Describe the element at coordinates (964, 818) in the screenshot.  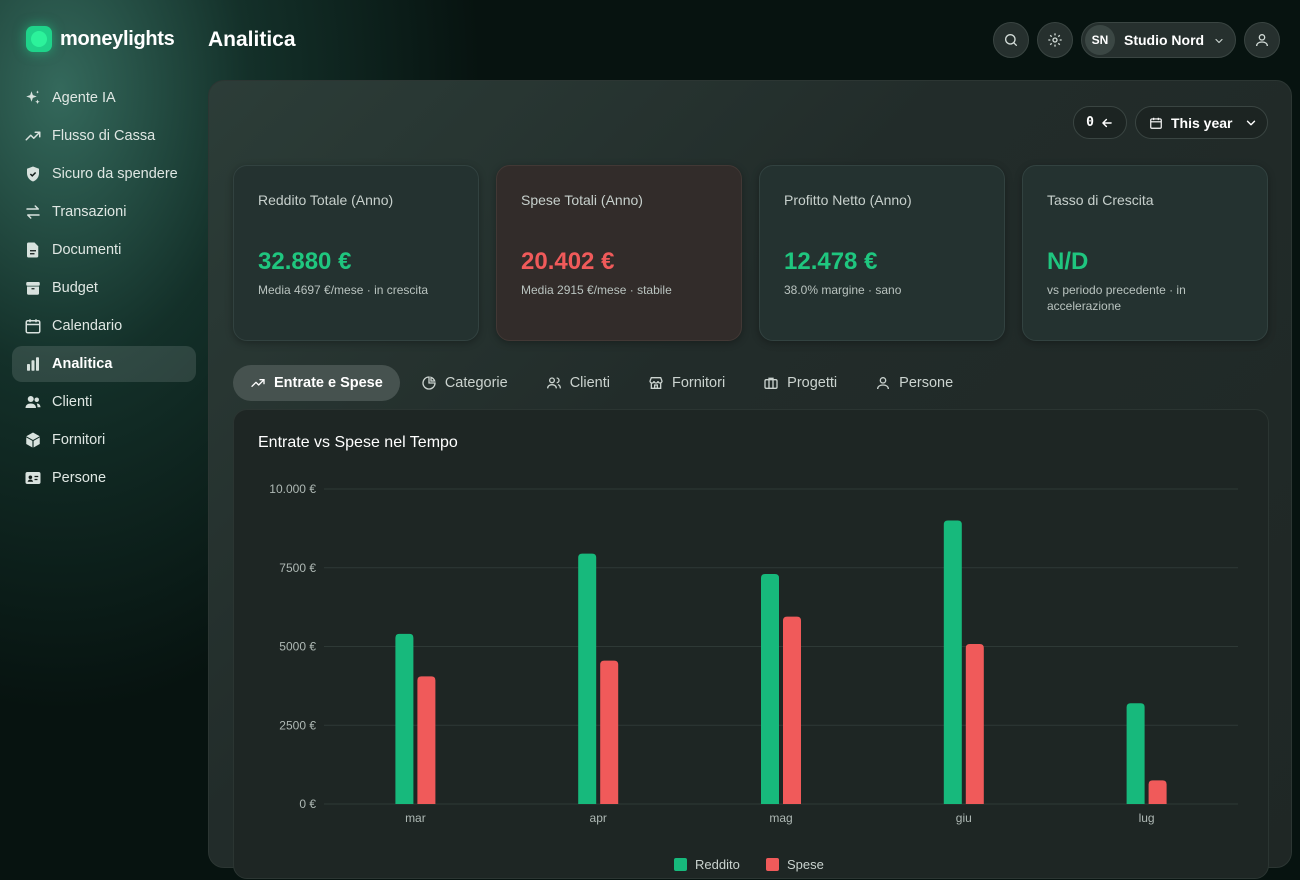
I see `x-tick-label: giu` at that location.